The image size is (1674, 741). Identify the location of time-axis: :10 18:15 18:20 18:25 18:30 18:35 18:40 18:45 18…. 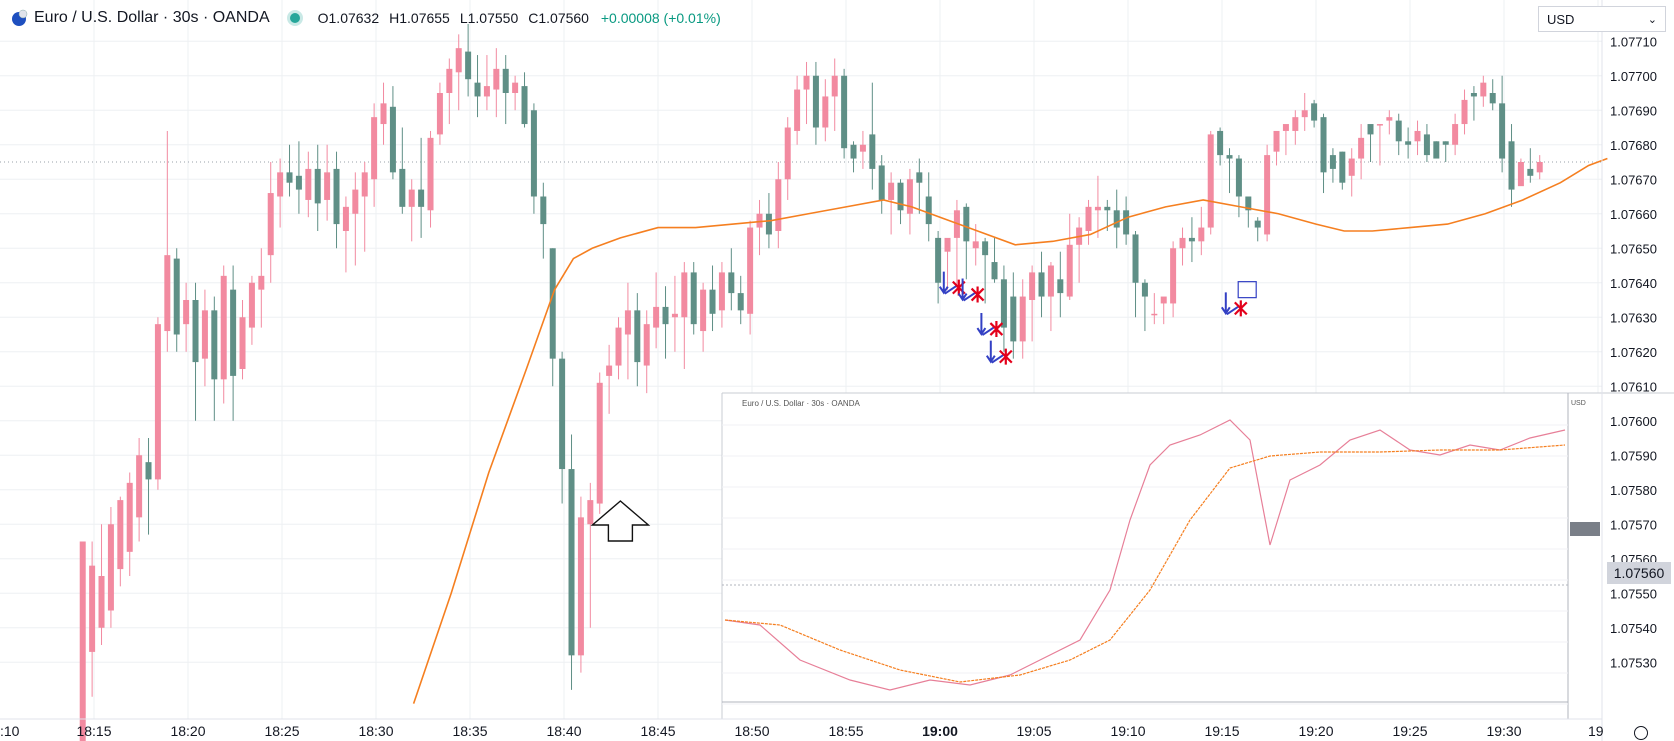
(802, 731).